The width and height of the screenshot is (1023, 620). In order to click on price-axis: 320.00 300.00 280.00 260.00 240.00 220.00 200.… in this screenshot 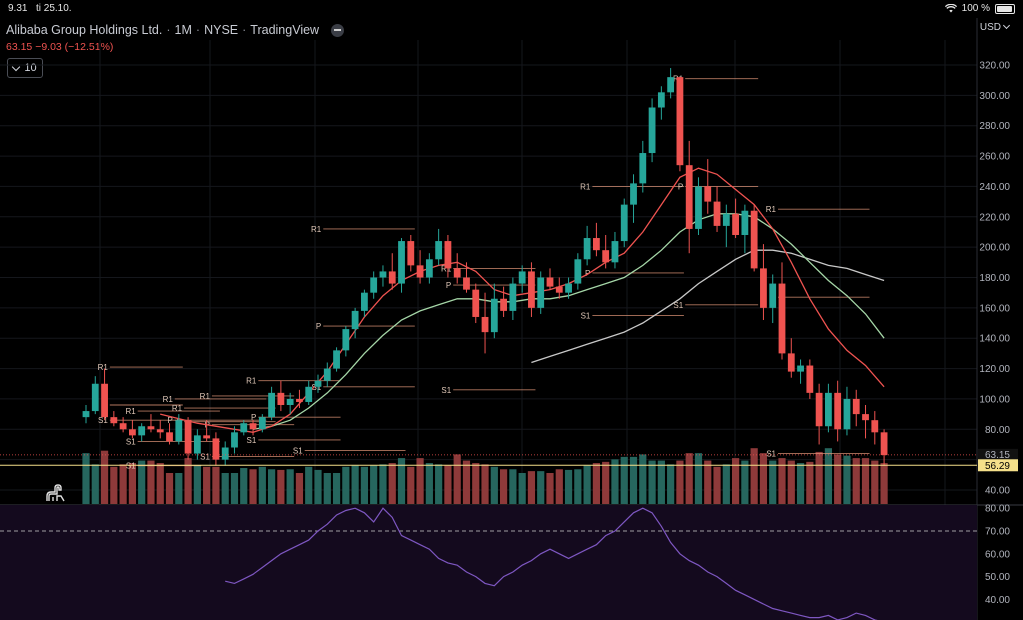, I will do `click(998, 333)`.